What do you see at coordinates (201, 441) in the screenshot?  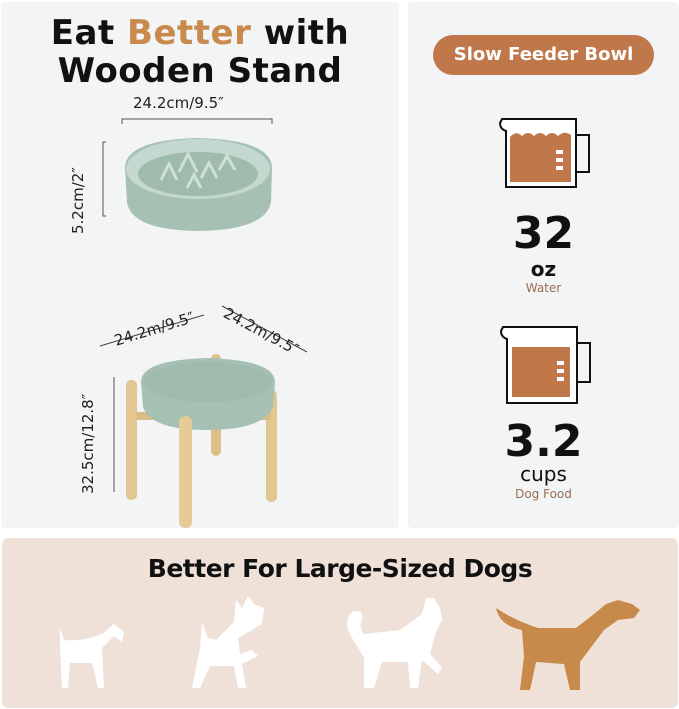 I see `wooden-stand-image` at bounding box center [201, 441].